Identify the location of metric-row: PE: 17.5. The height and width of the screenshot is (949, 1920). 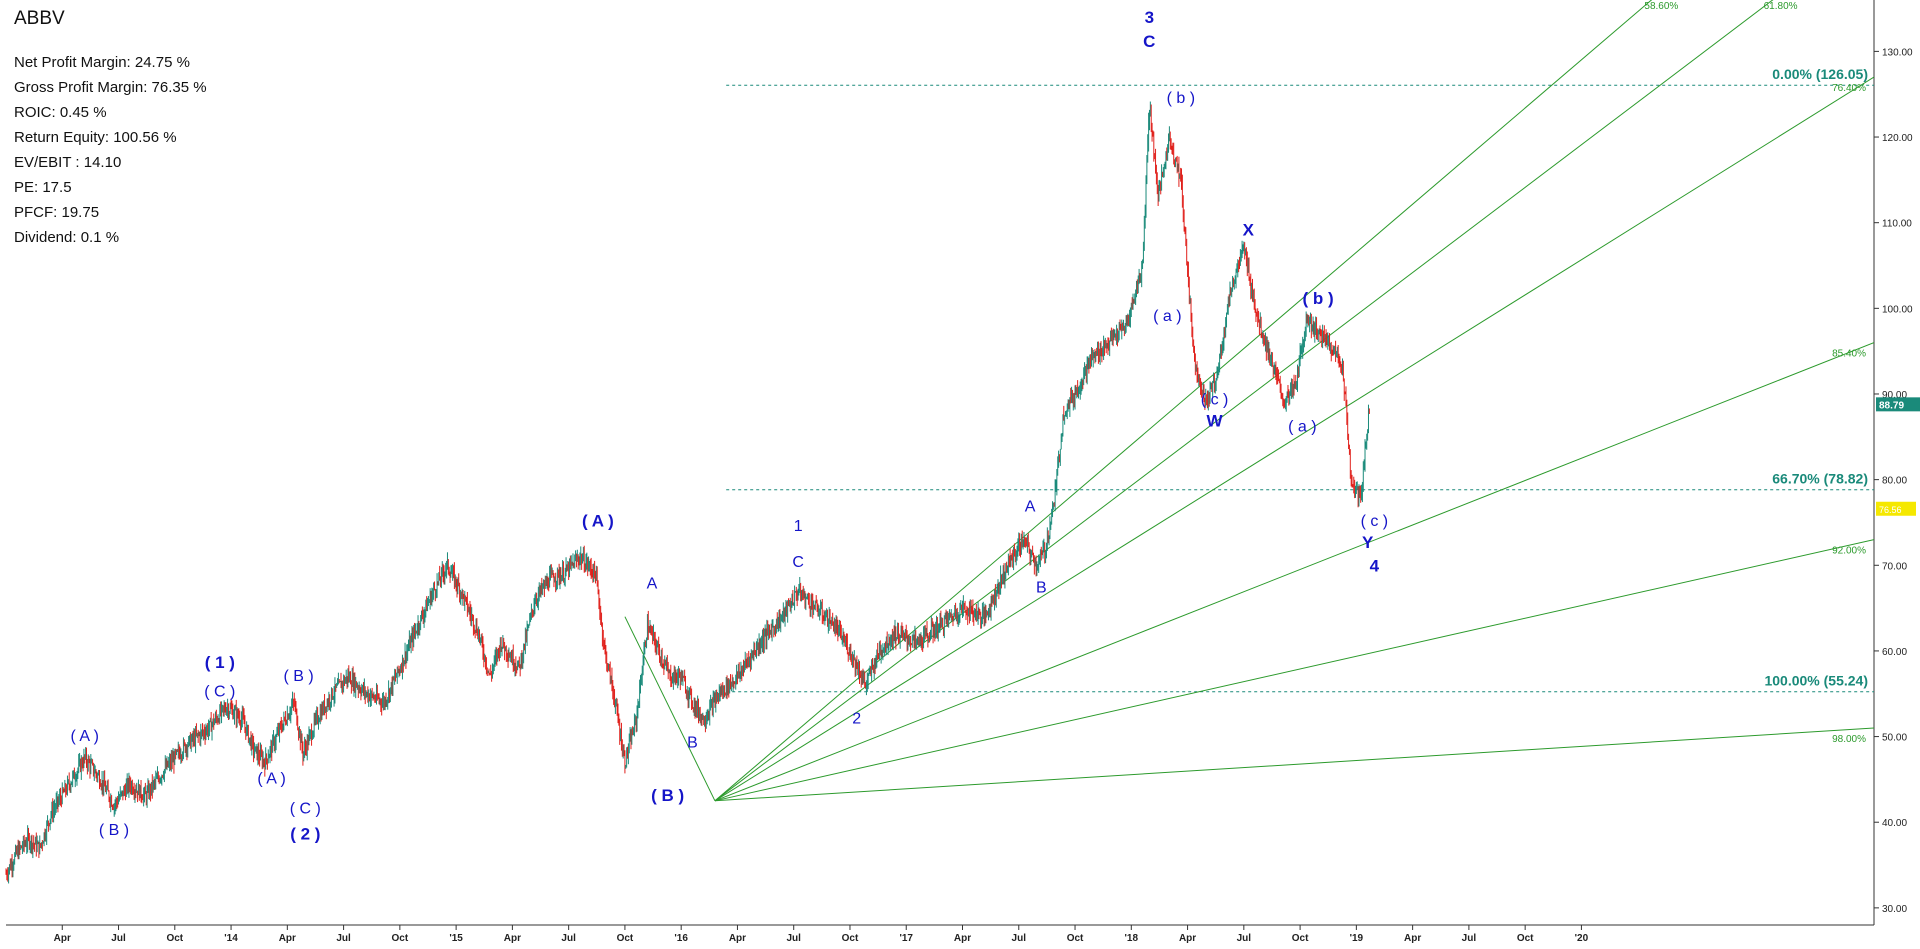
(43, 187).